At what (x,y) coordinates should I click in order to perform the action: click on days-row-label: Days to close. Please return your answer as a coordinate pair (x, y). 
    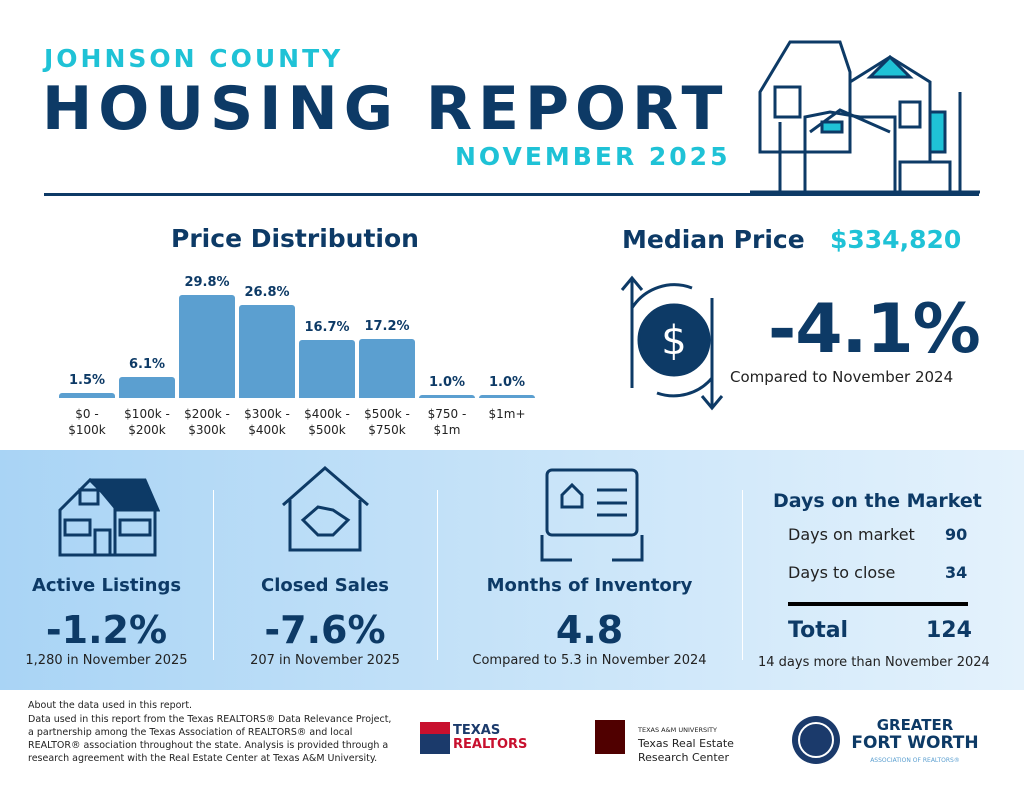
    Looking at the image, I should click on (842, 572).